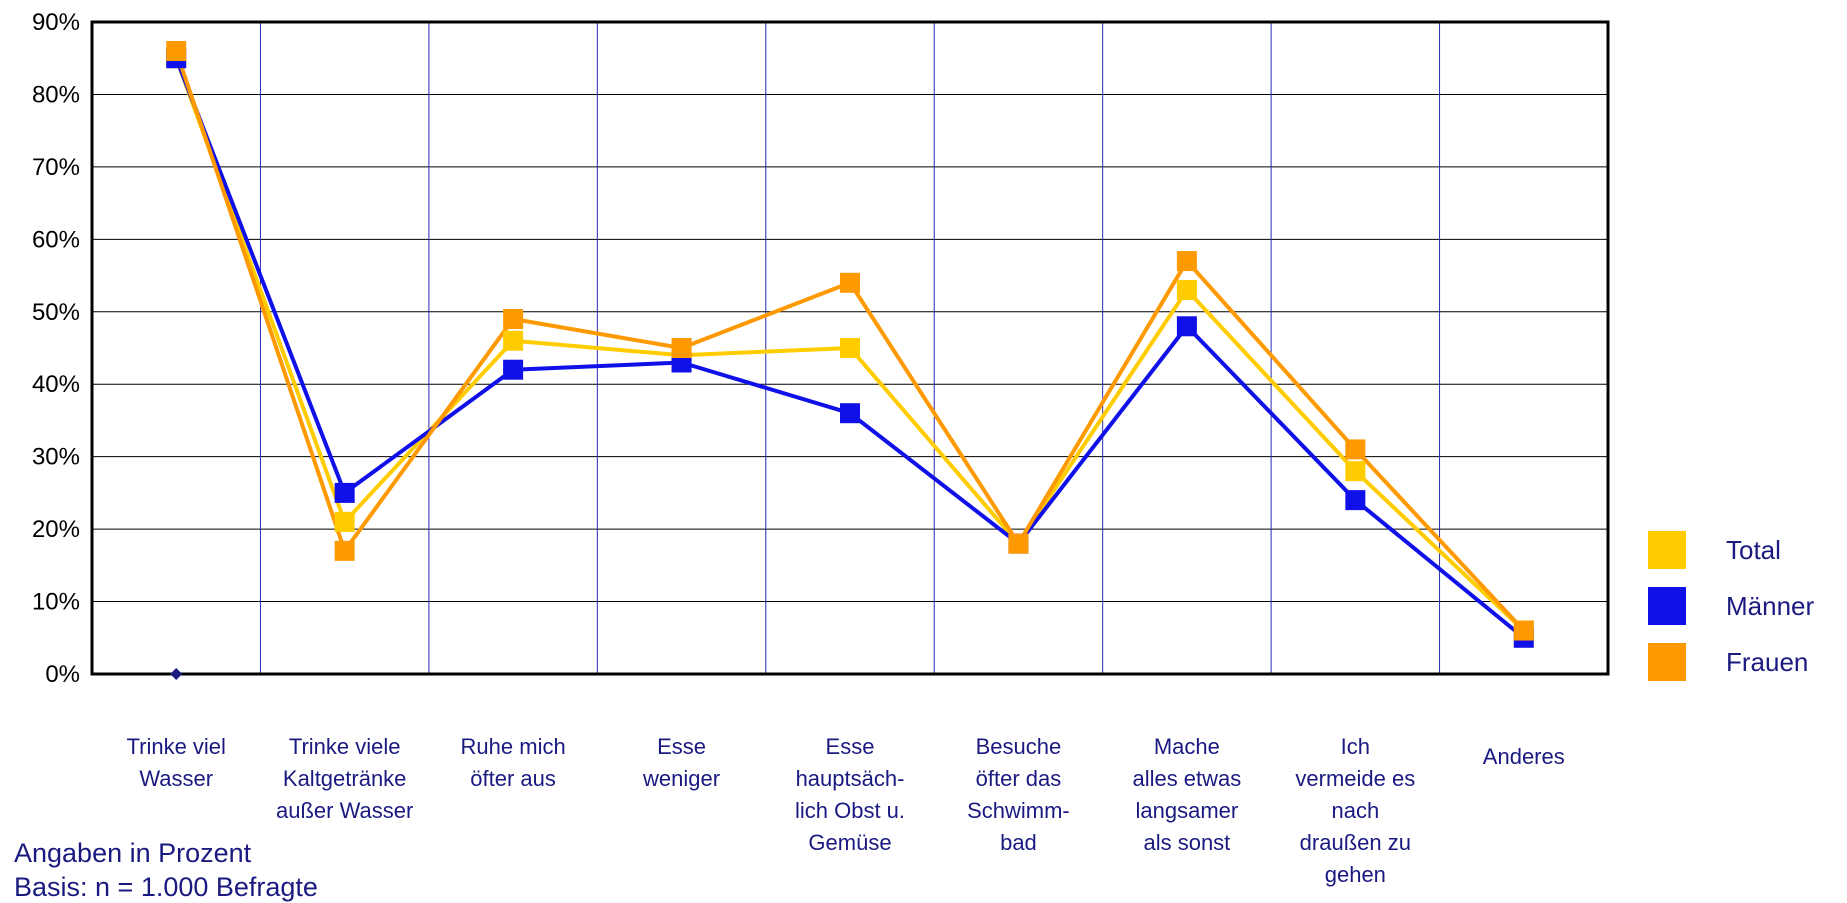 The image size is (1847, 903). Describe the element at coordinates (681, 778) in the screenshot. I see `x-category-label: weniger` at that location.